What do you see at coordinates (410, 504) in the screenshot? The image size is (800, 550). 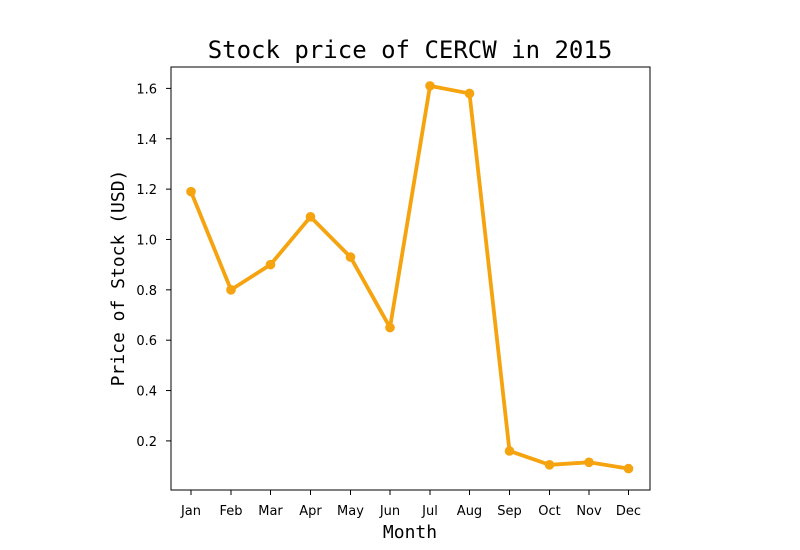 I see `x-axis: Jan Feb Mar Apr May Jun Jul Aug Sep Oct Nov Dec` at bounding box center [410, 504].